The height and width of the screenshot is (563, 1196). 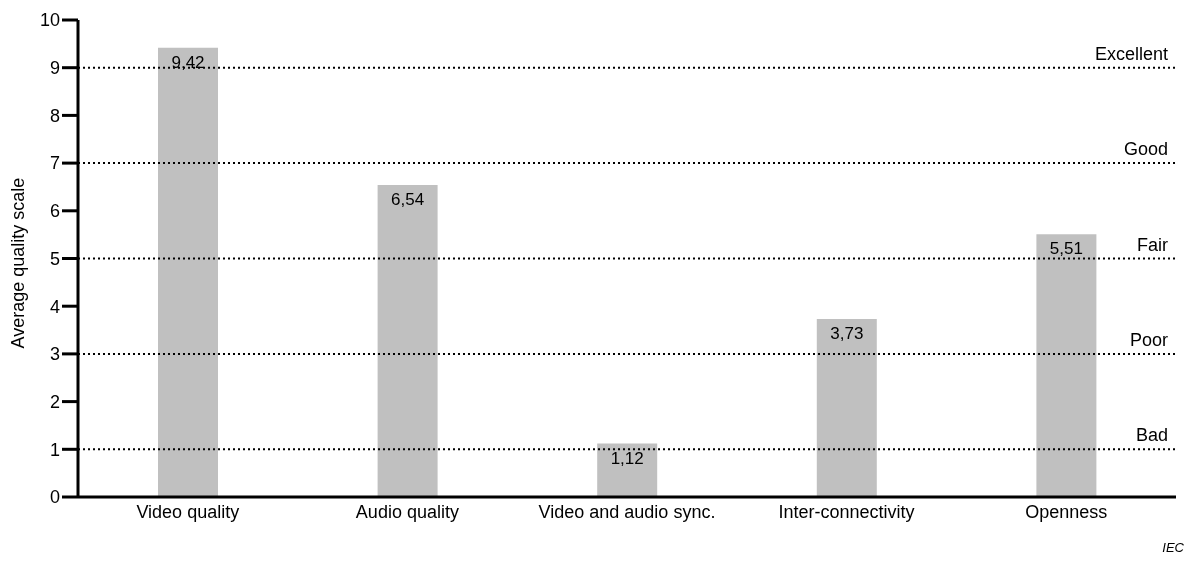 What do you see at coordinates (49, 20) in the screenshot?
I see `y-tick-label: 10` at bounding box center [49, 20].